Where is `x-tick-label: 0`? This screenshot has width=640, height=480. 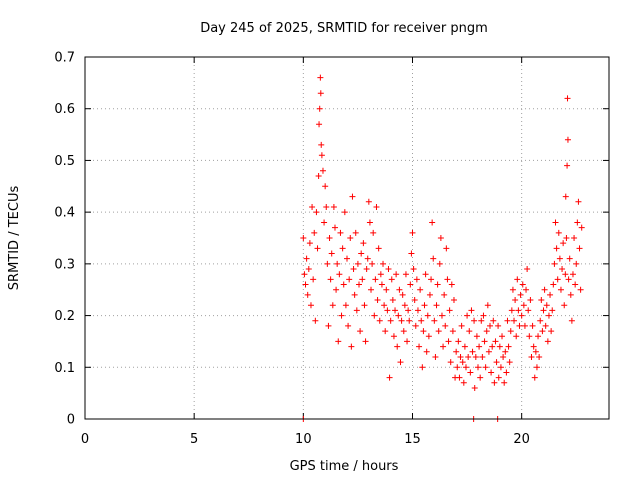 x-tick-label: 0 is located at coordinates (85, 439).